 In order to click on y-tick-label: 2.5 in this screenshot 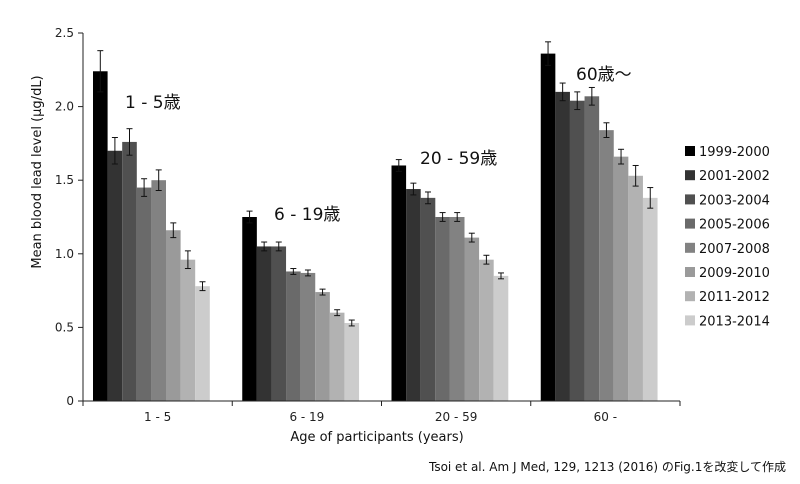, I will do `click(64, 33)`.